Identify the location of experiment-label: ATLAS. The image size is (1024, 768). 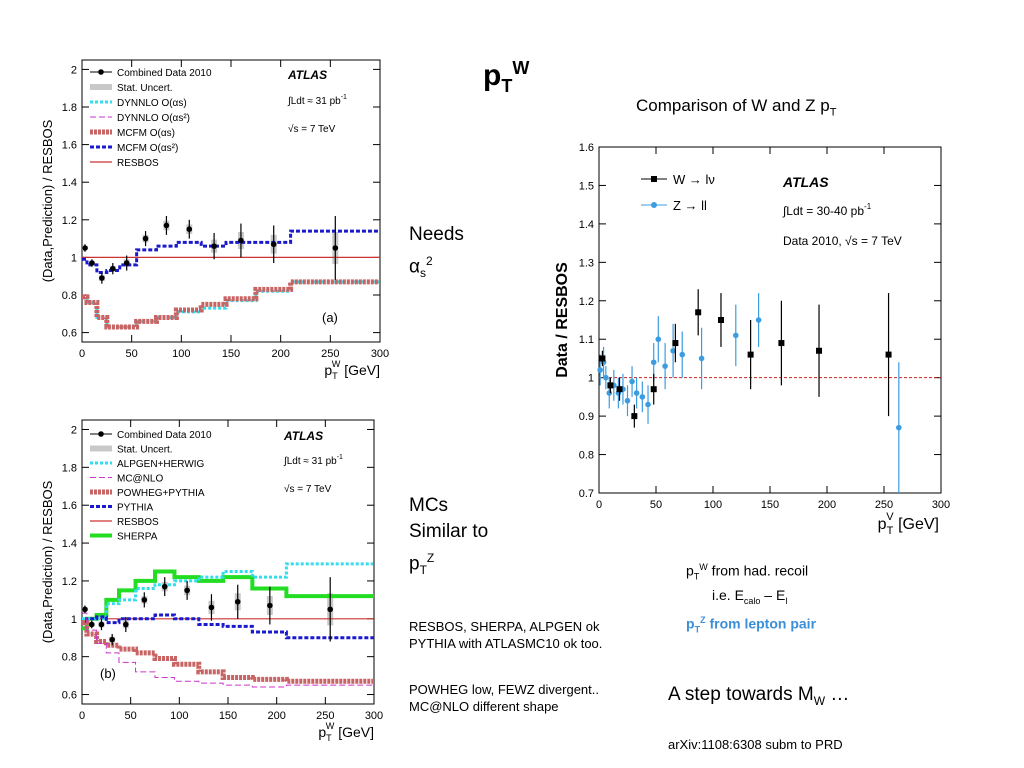
(303, 436).